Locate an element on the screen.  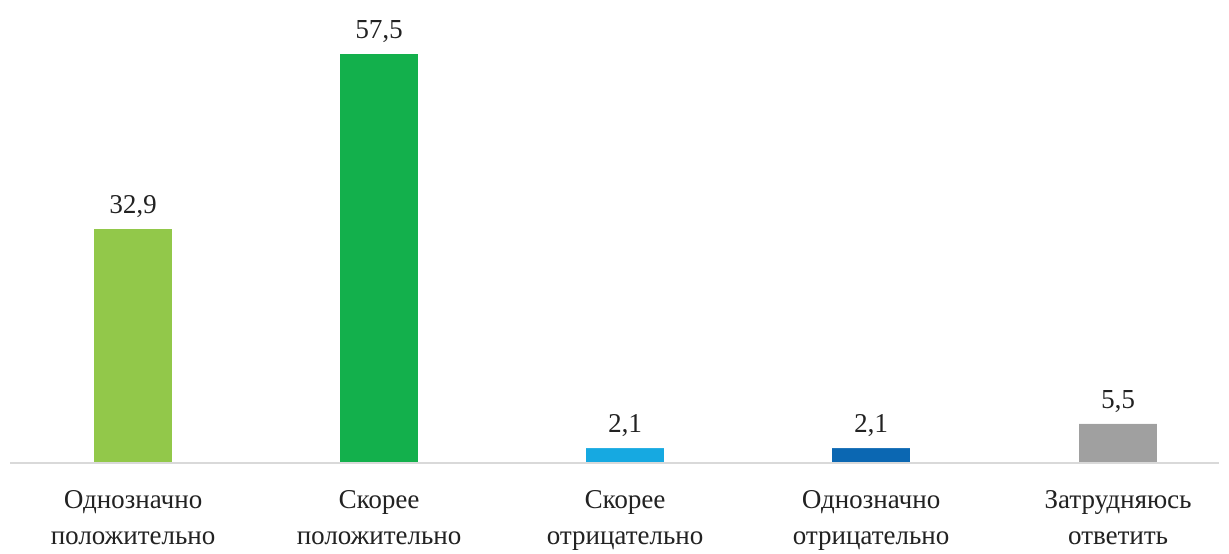
category-label-5-line-1: Затрудняюсь is located at coordinates (1118, 499).